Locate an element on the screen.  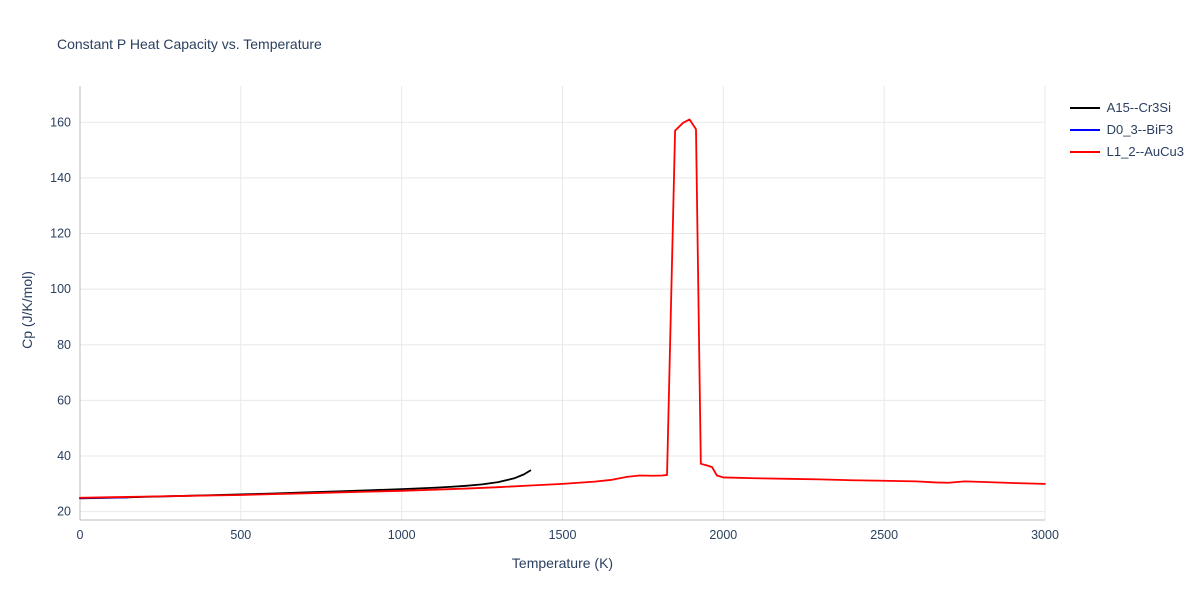
legend-label: D0_3--BiF3 is located at coordinates (1140, 129).